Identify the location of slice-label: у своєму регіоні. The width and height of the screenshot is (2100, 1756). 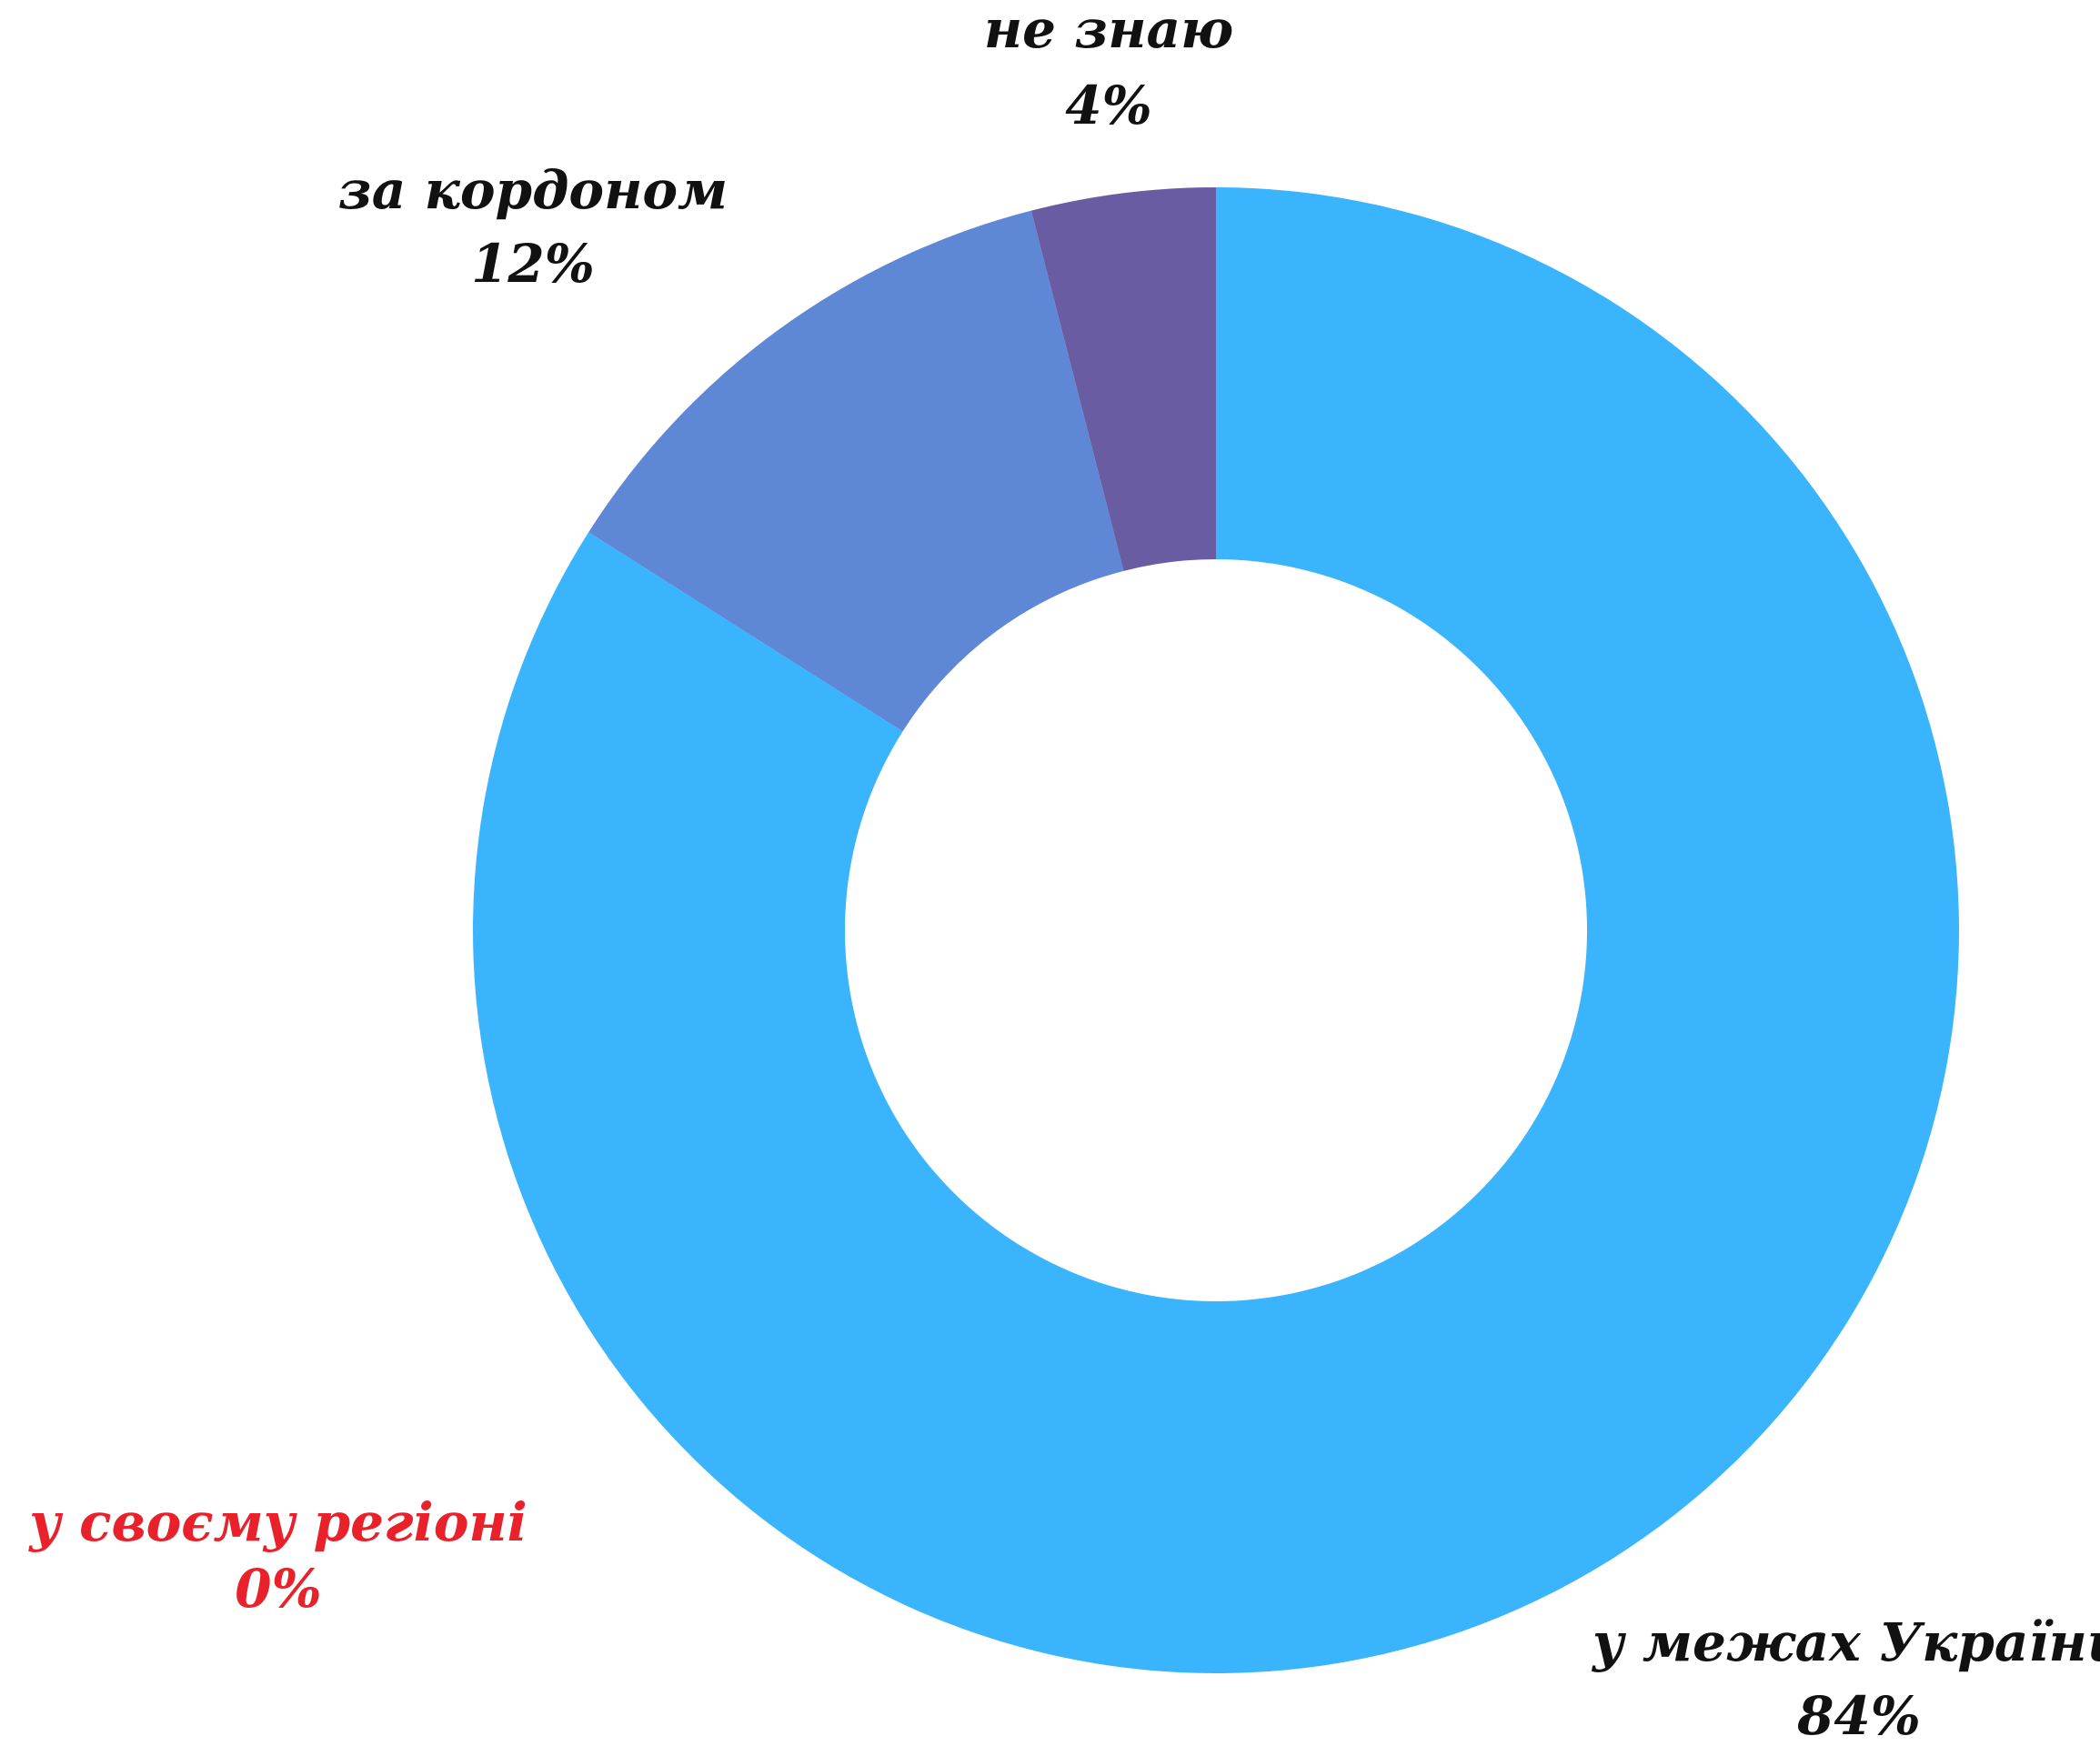
(277, 1522).